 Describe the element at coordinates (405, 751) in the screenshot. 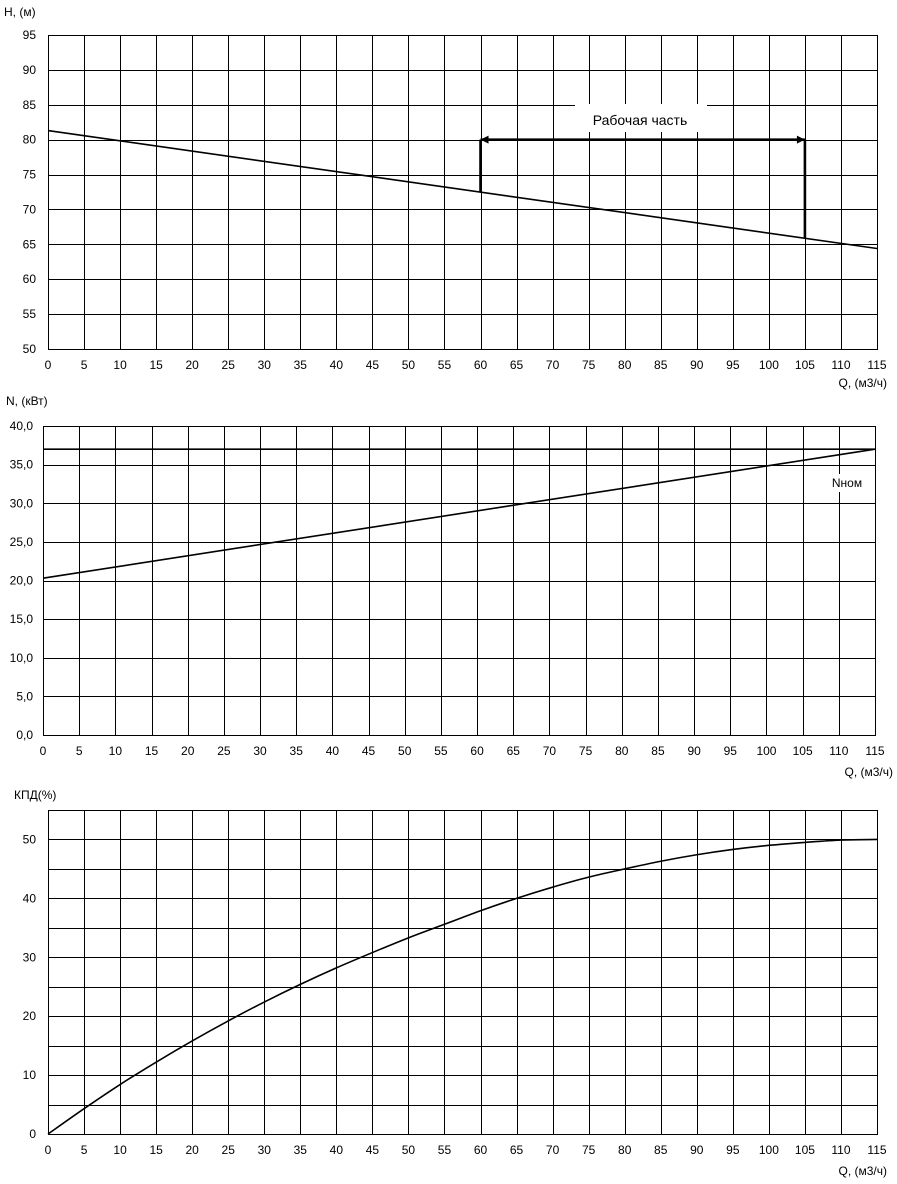

I see `power-x-tick-label: 50` at that location.